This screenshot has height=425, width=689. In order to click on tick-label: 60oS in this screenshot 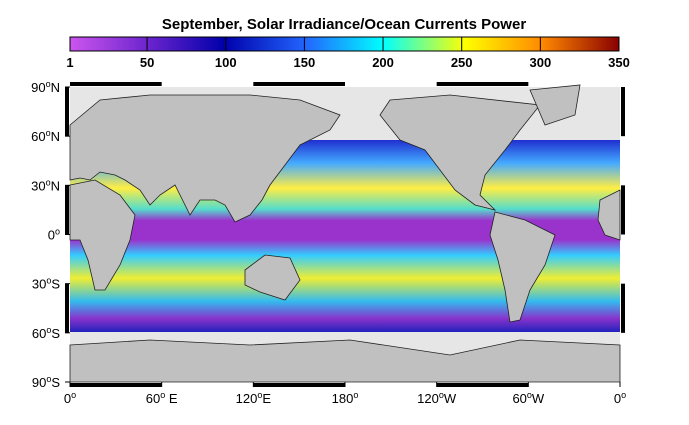, I will do `click(46, 333)`.